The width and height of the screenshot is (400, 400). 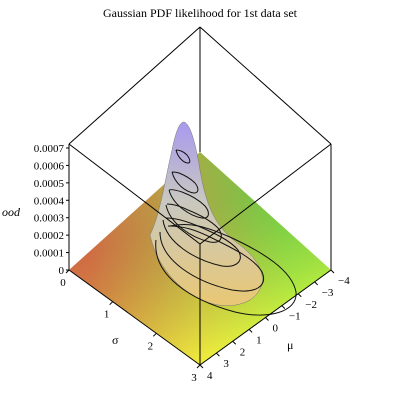 I want to click on sigma-tick-label: 3, so click(x=194, y=378).